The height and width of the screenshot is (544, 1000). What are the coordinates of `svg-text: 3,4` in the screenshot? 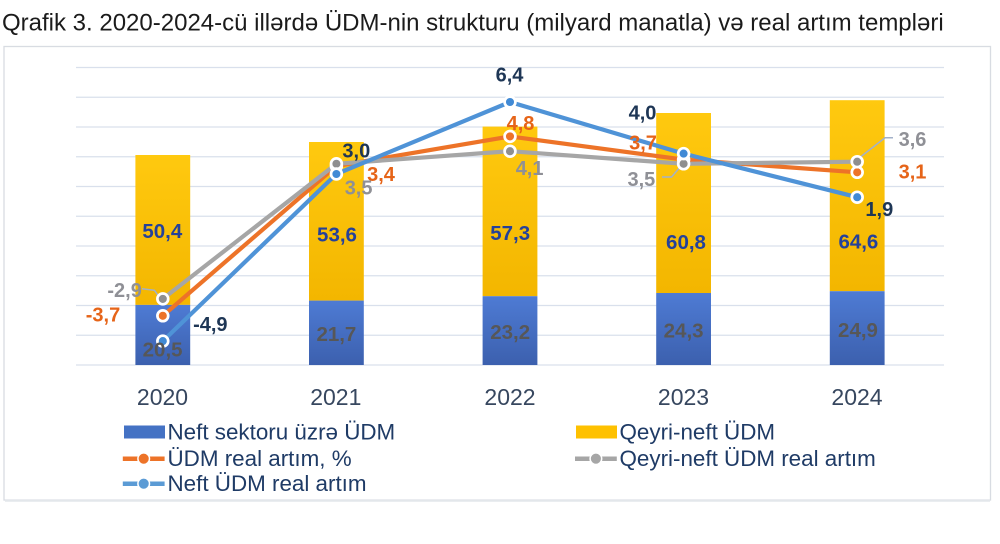 It's located at (381, 175).